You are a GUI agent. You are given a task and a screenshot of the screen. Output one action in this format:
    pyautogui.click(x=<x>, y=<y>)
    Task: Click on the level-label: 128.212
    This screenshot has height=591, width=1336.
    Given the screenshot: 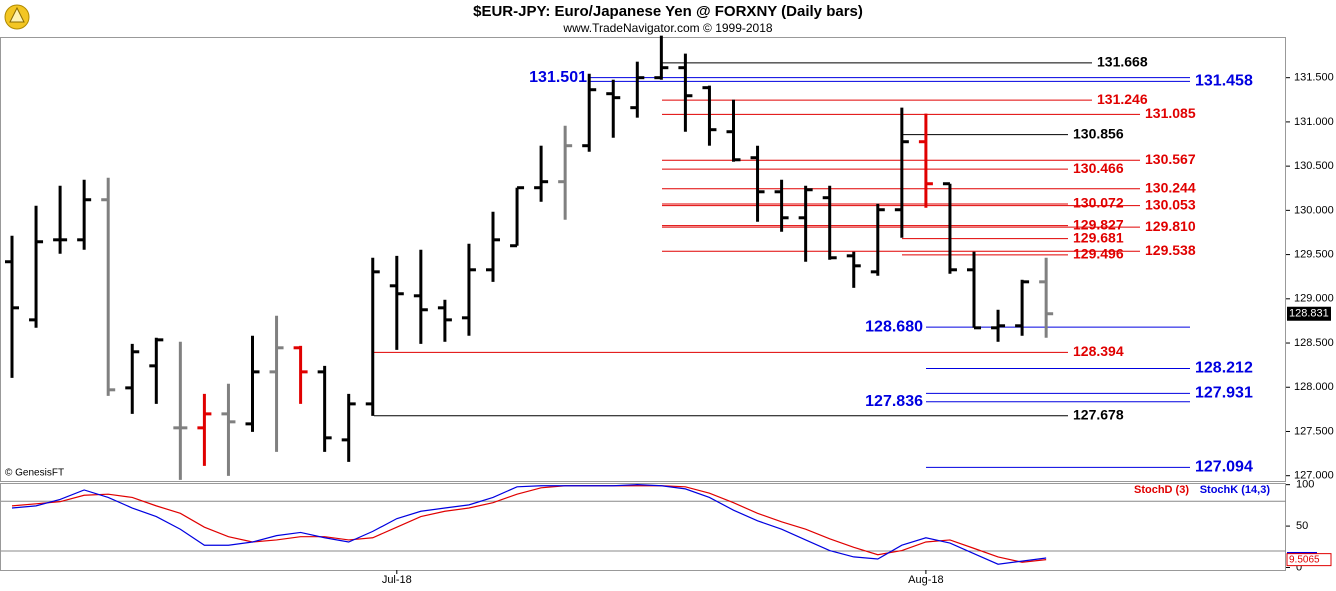 What is the action you would take?
    pyautogui.click(x=1224, y=368)
    